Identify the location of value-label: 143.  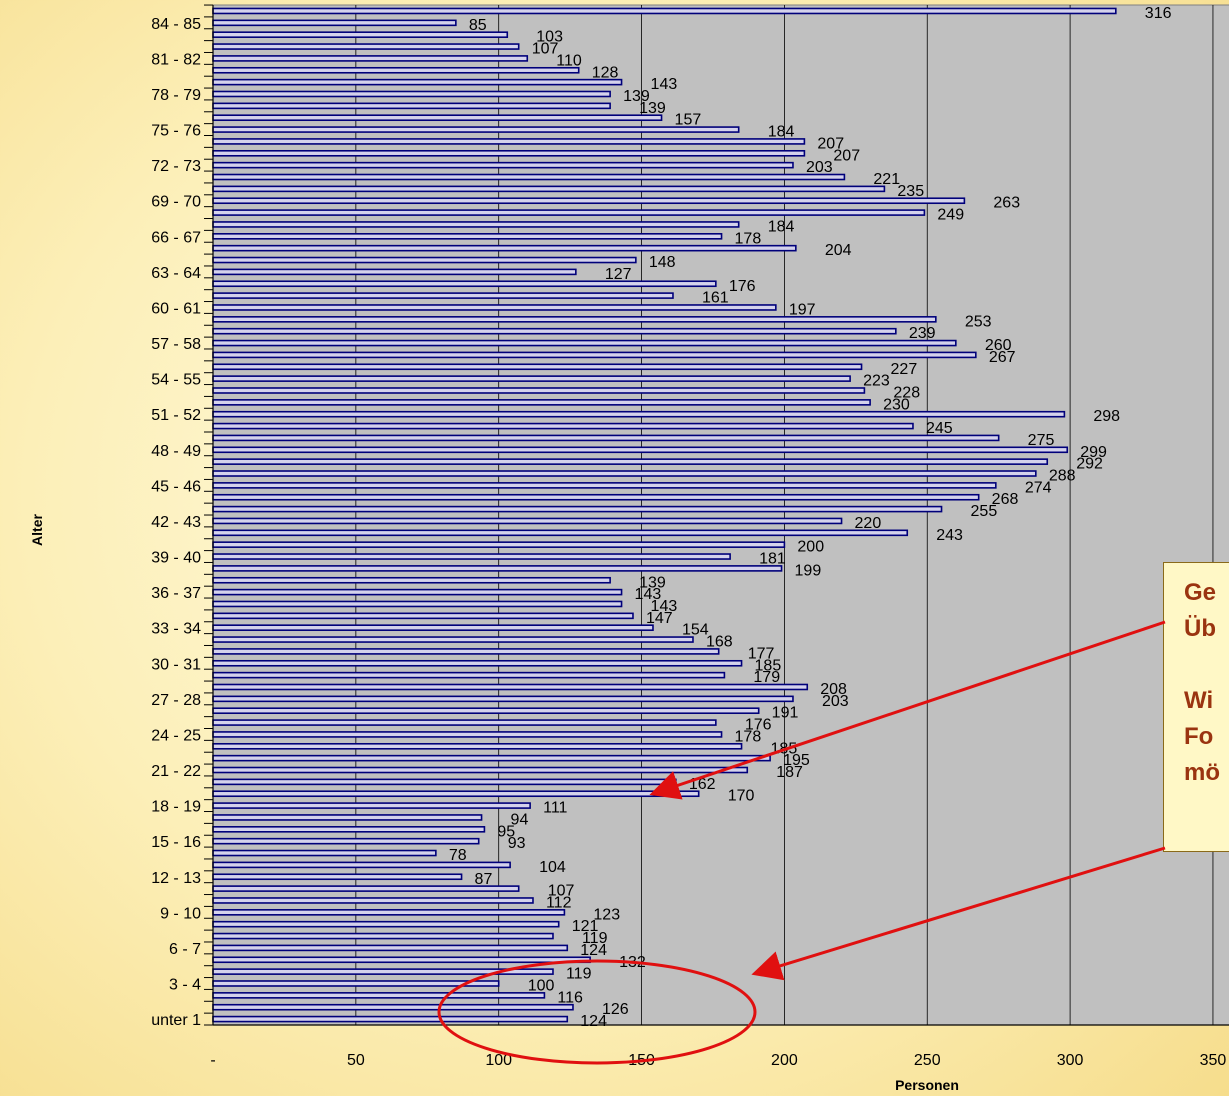
(664, 606).